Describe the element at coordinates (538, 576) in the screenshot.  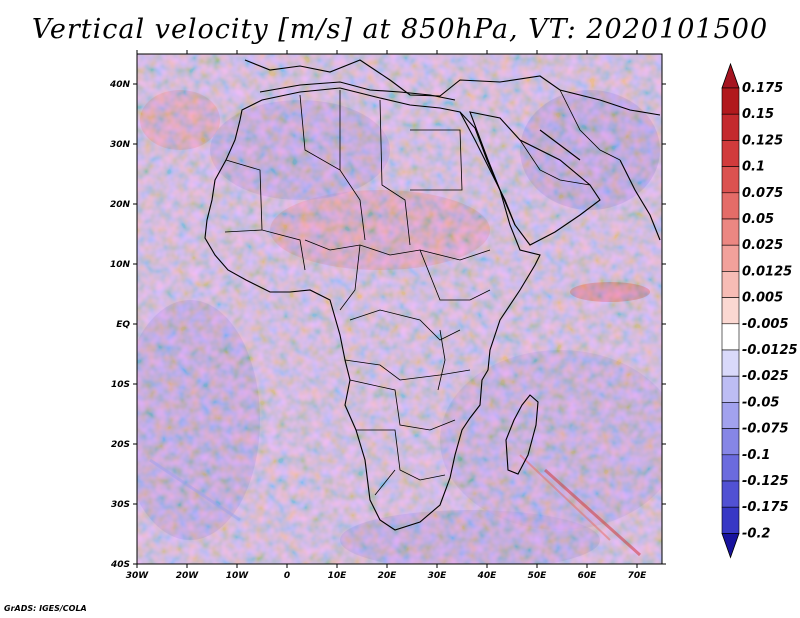
I see `lon-tick-label: 50E` at that location.